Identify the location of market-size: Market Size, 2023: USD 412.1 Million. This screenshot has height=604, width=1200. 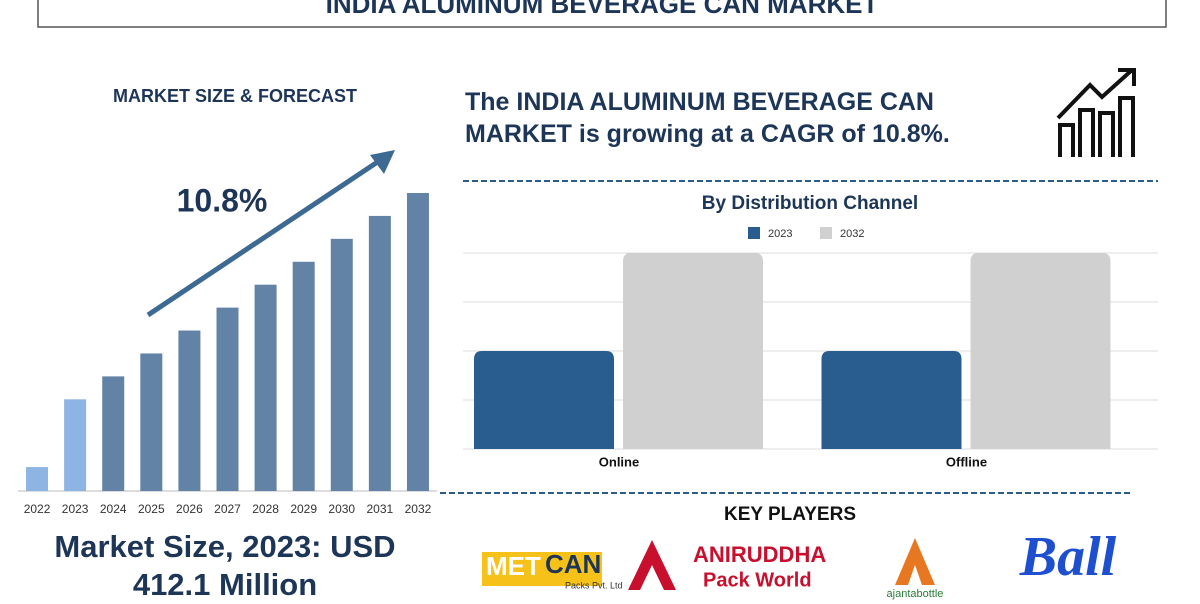
(225, 565).